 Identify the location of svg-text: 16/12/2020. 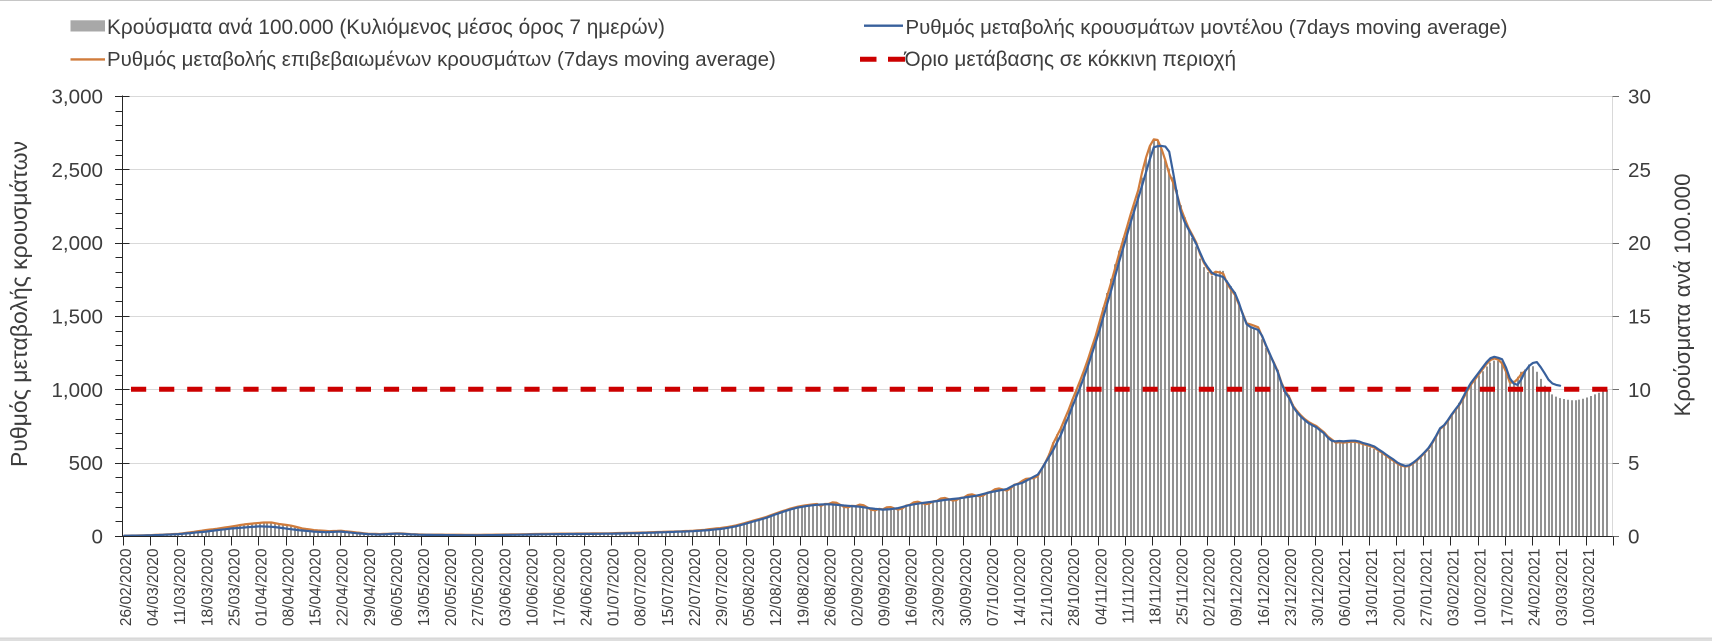
(1264, 587).